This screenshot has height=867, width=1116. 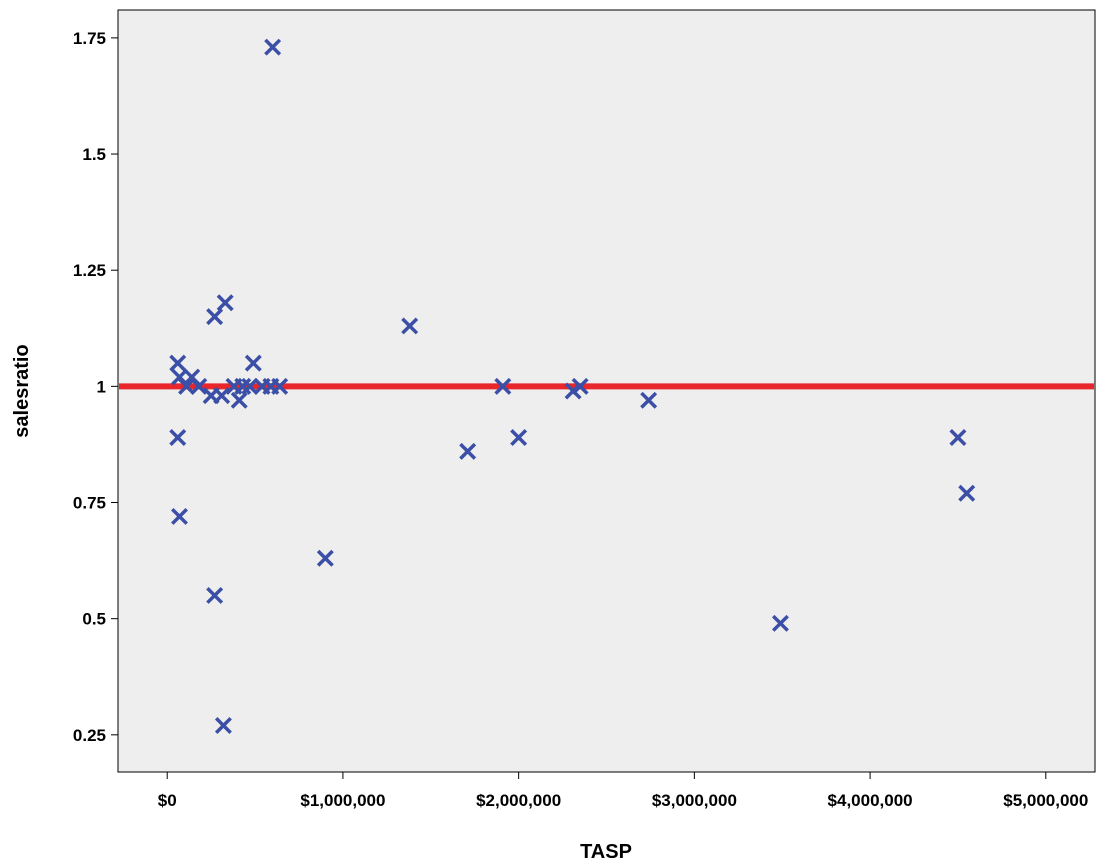 I want to click on y-tick-label: 1, so click(x=101, y=386).